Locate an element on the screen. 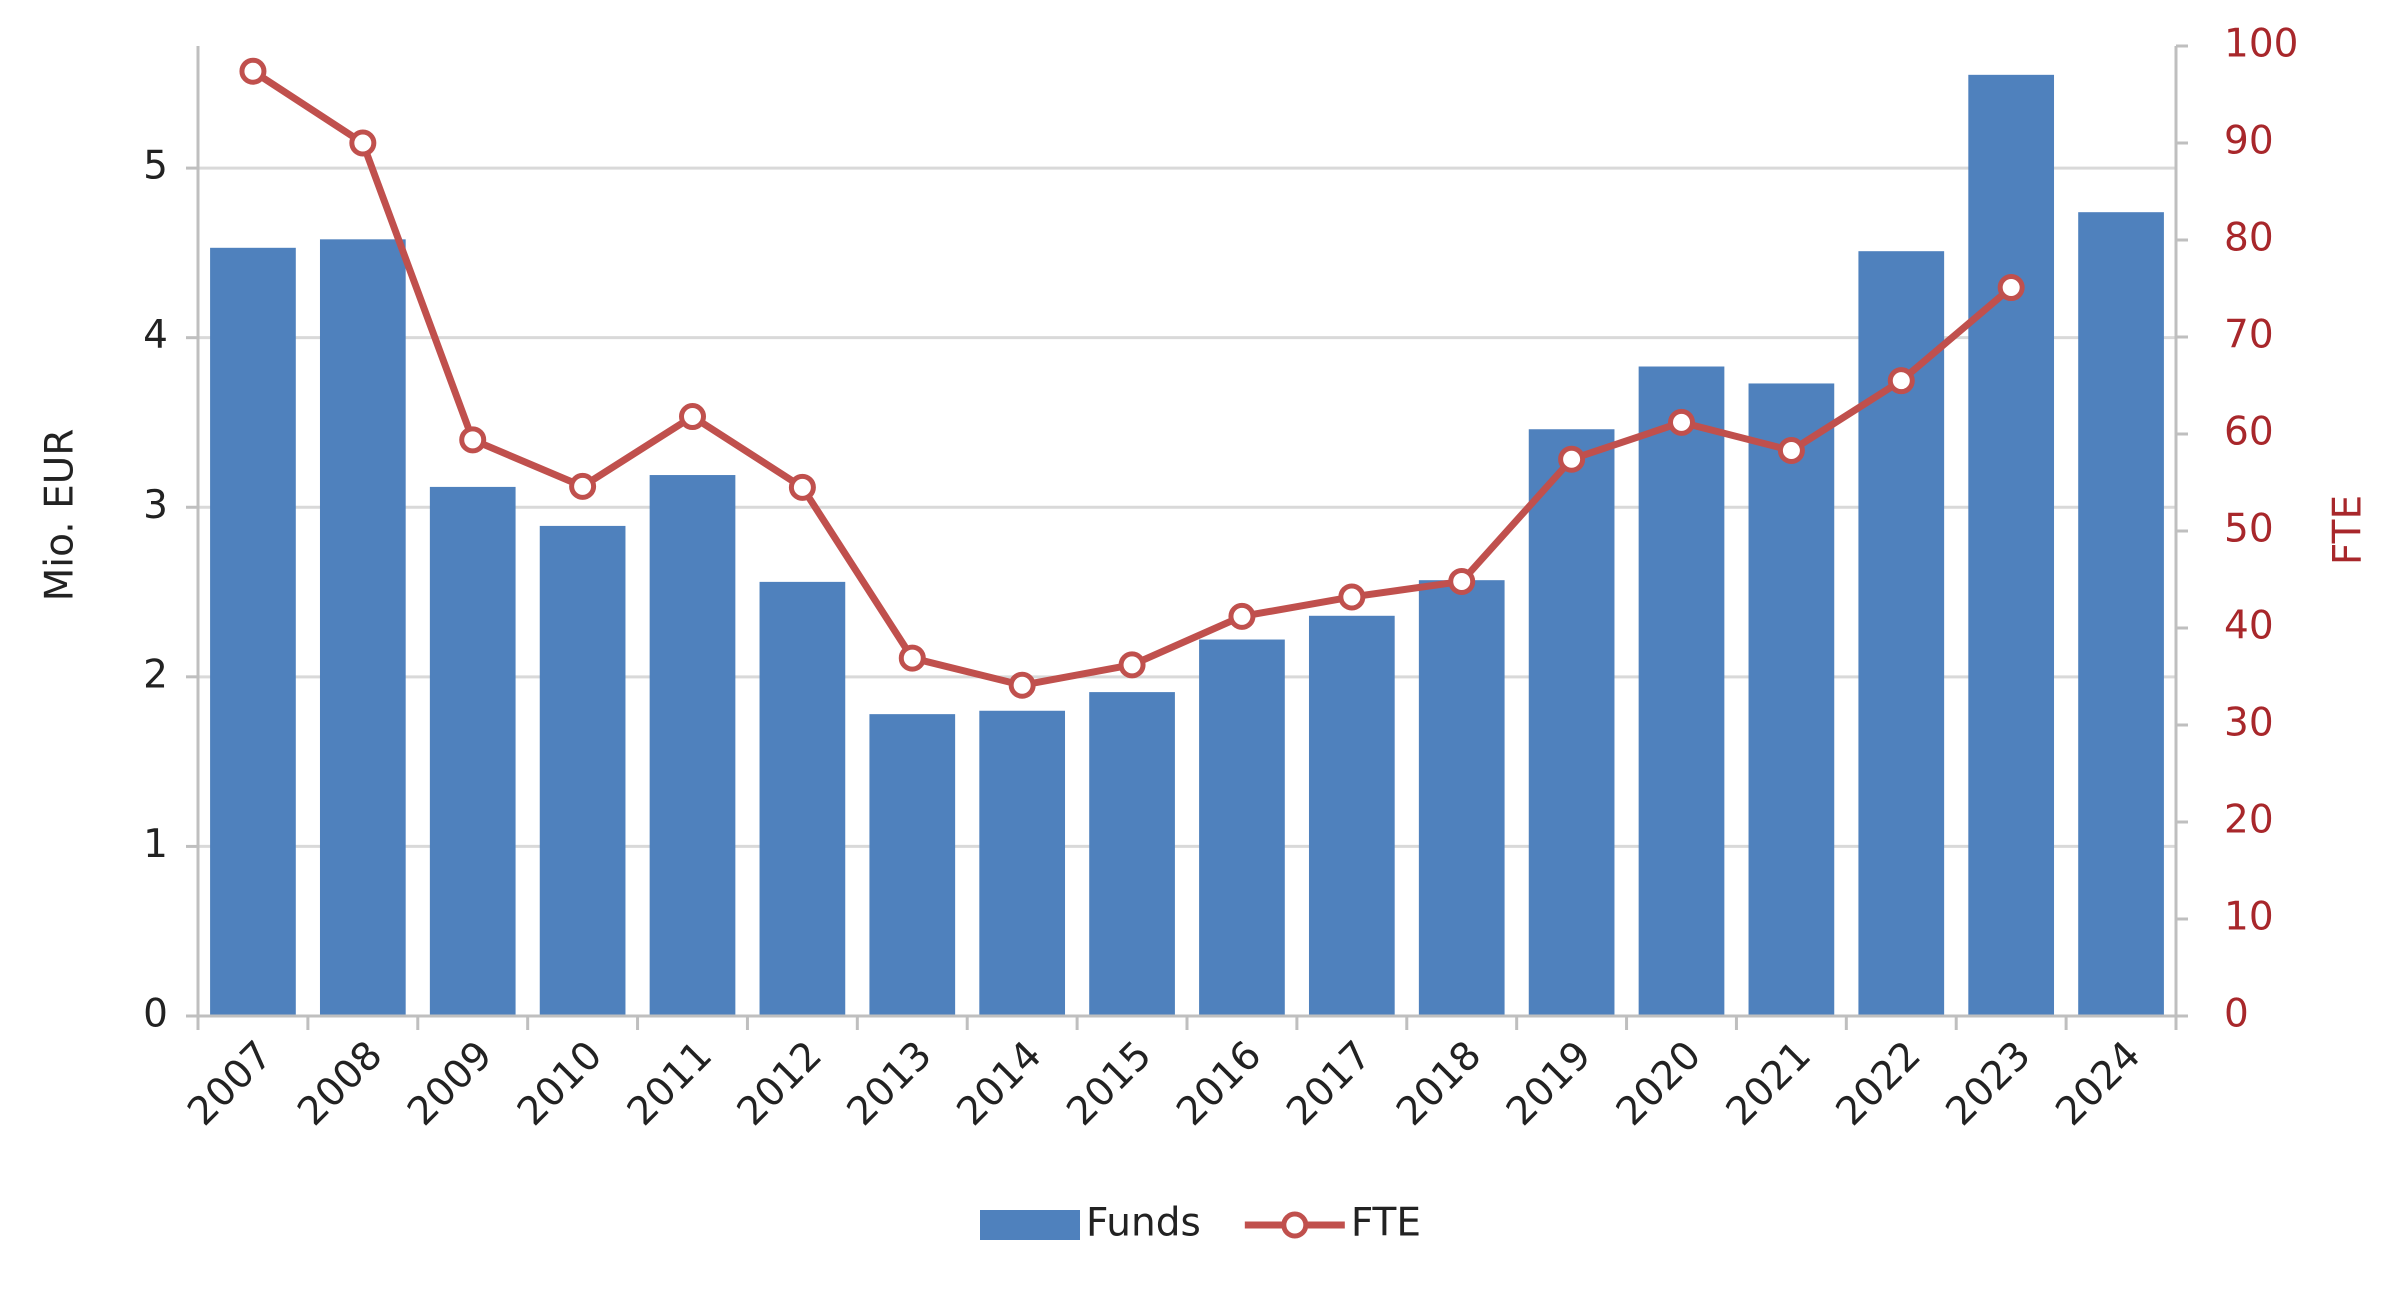 Image resolution: width=2386 pixels, height=1290 pixels. x-tick-label: 2019 is located at coordinates (1549, 1084).